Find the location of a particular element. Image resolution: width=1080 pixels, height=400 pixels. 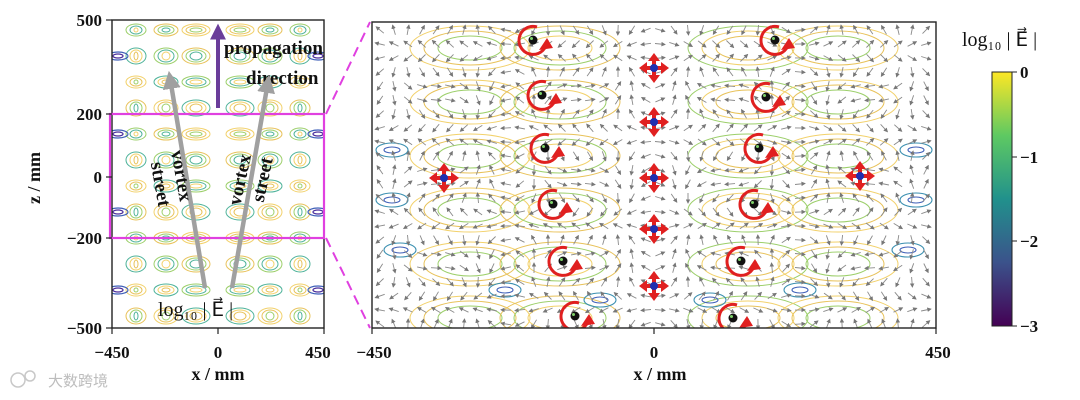

vortex-core is located at coordinates (563, 261).